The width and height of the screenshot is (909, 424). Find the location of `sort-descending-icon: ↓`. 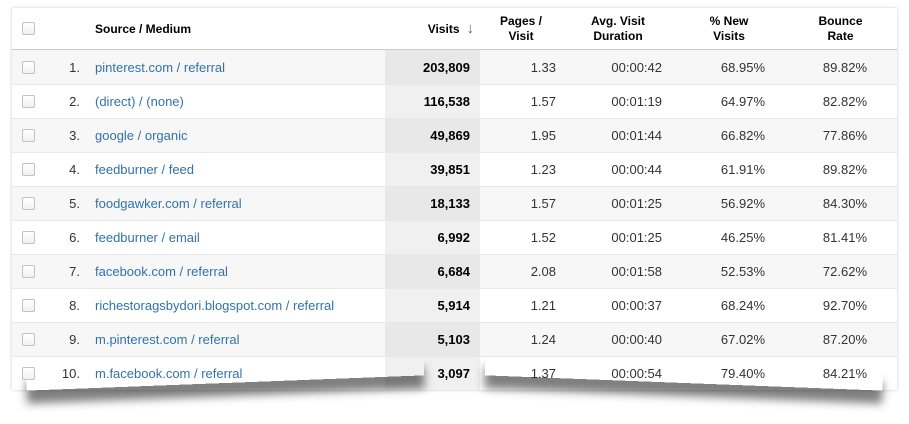

sort-descending-icon: ↓ is located at coordinates (470, 28).